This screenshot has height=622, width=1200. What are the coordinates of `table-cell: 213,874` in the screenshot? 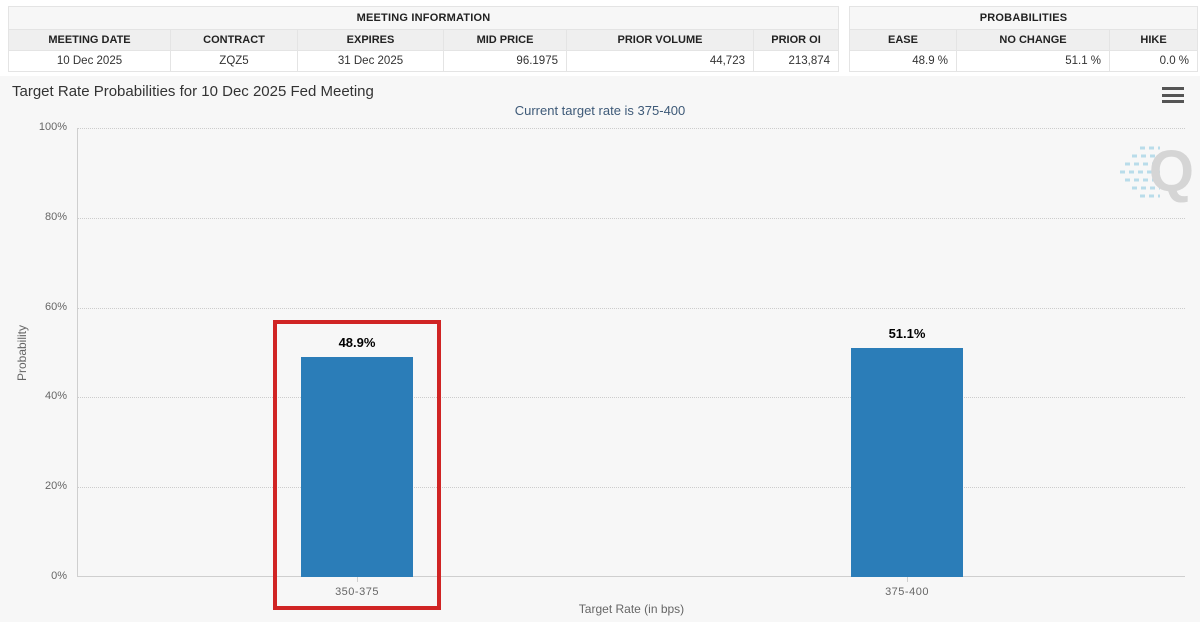 It's located at (796, 61).